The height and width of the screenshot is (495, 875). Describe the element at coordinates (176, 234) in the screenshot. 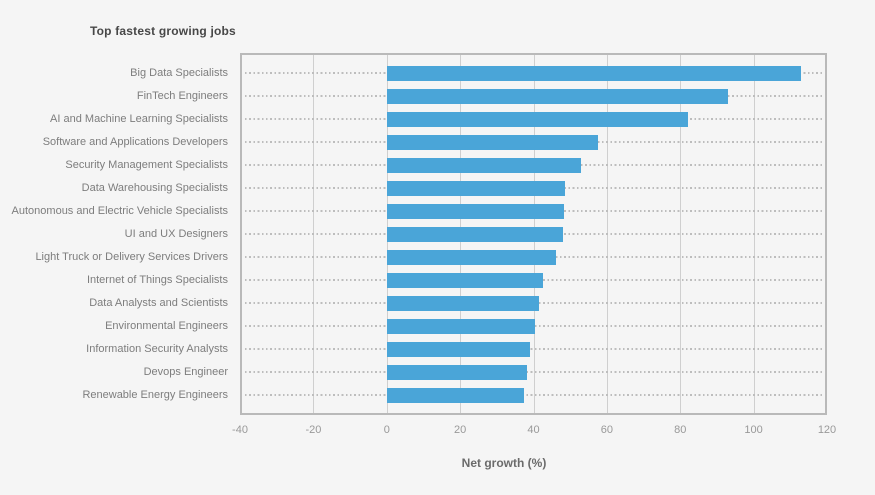

I see `category-label: UI and UX Designers` at that location.